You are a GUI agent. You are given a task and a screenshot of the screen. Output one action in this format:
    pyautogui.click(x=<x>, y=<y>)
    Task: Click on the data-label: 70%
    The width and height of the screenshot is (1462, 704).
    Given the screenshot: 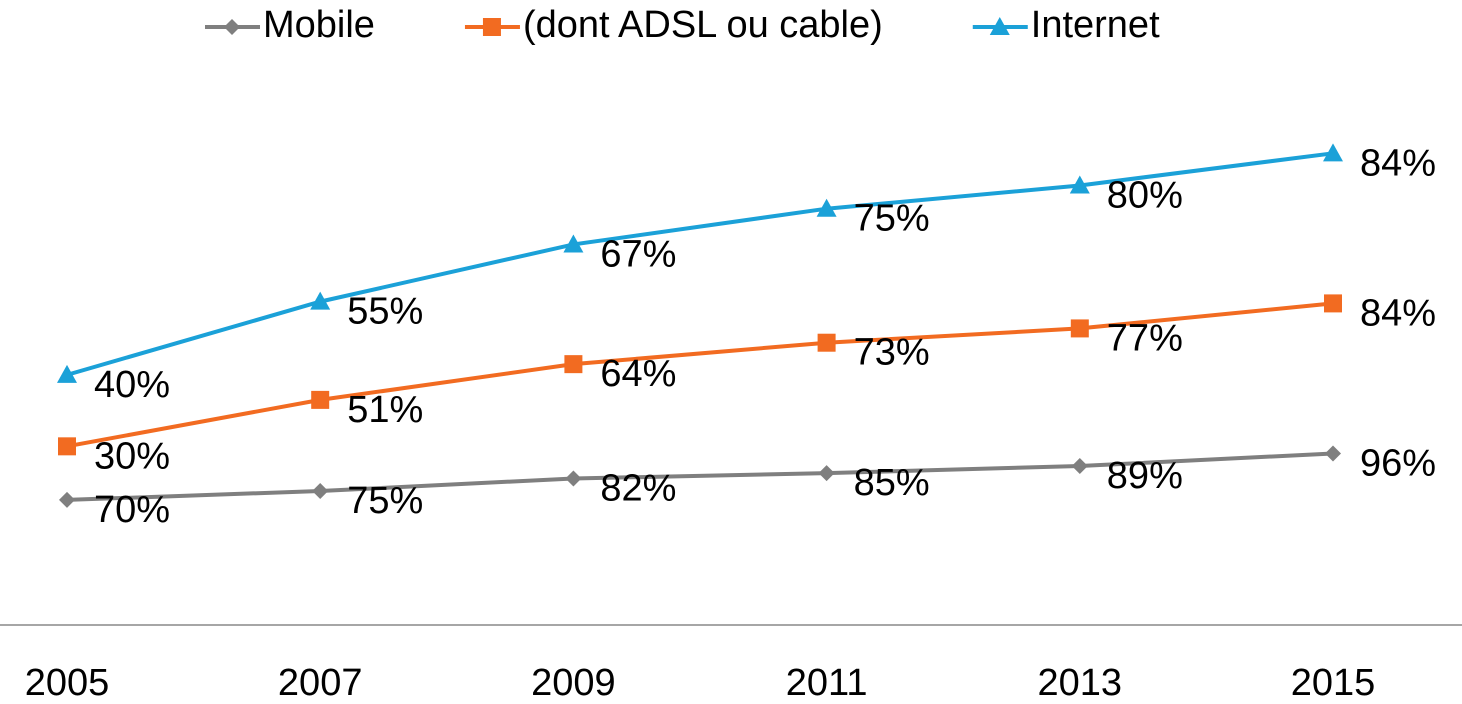 What is the action you would take?
    pyautogui.click(x=132, y=510)
    